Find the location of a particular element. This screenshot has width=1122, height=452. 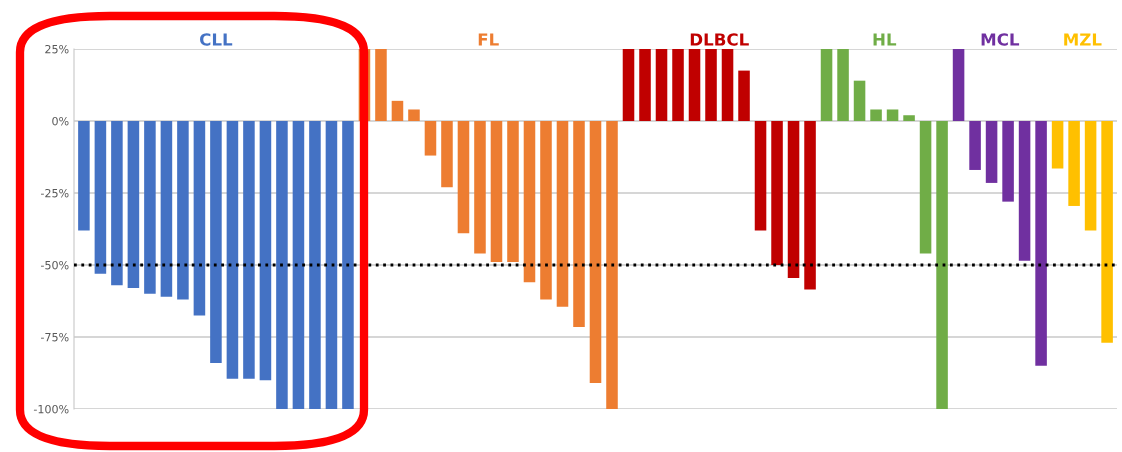

series-label: MCL is located at coordinates (1000, 39).